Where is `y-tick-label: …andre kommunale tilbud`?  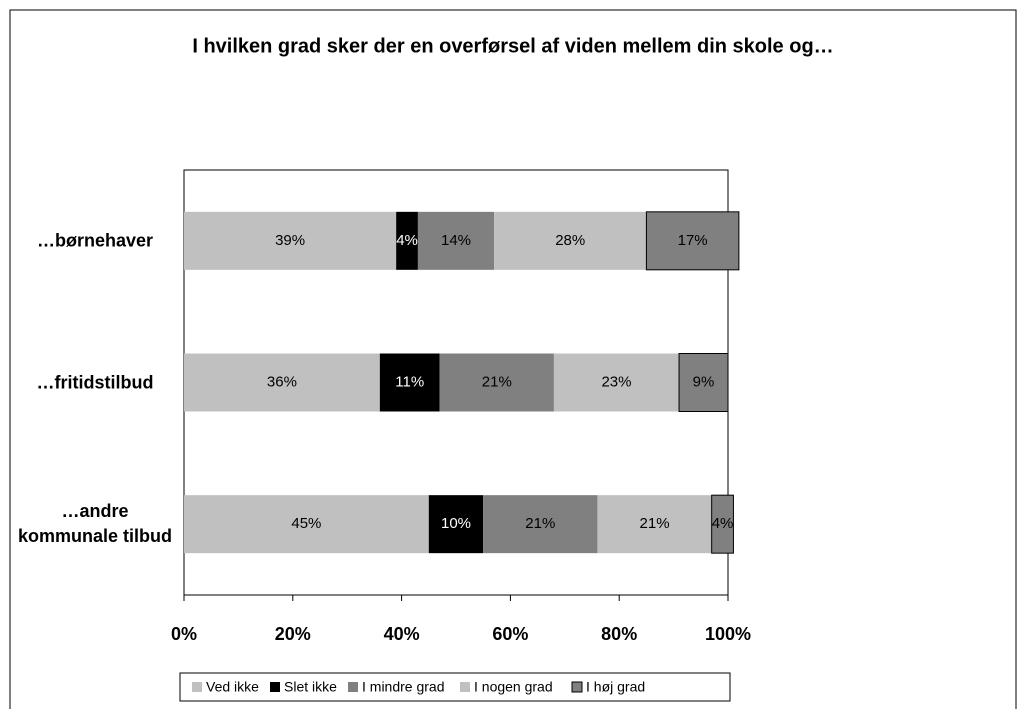
y-tick-label: …andre kommunale tilbud is located at coordinates (94, 524).